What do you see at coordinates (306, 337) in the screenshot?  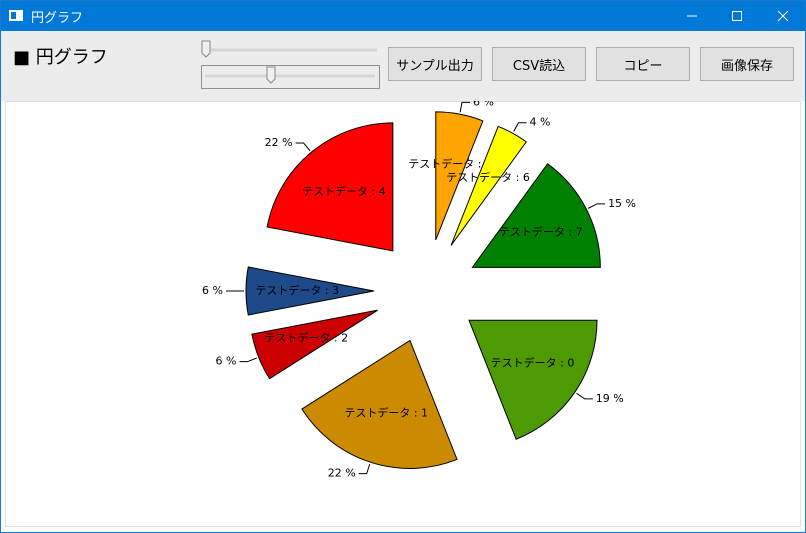 I see `slice-label: テストデータ : 2` at bounding box center [306, 337].